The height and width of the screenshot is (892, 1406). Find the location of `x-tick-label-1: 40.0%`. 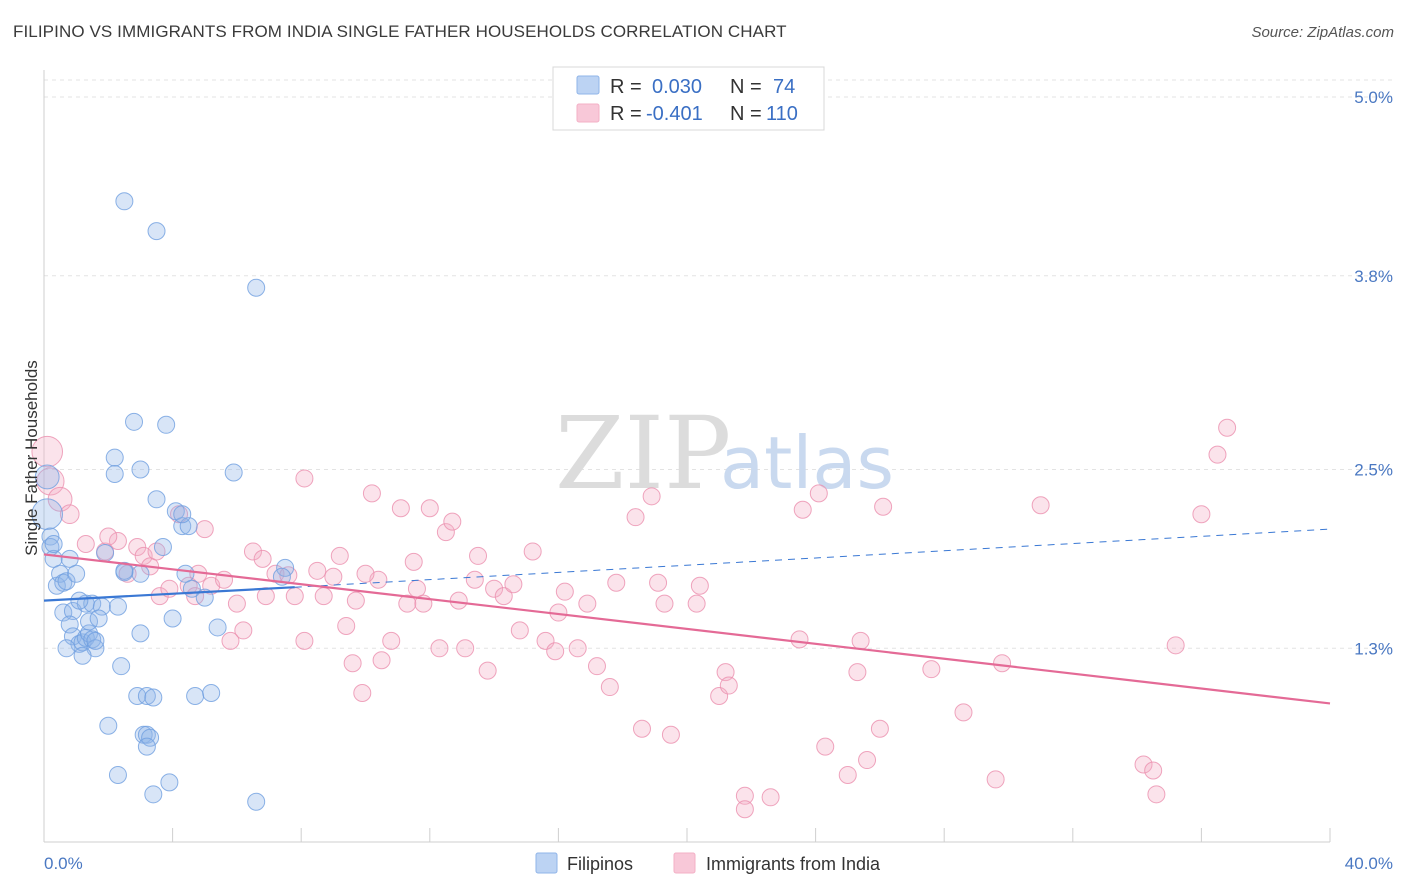

x-tick-label-1: 40.0% is located at coordinates (1369, 863).